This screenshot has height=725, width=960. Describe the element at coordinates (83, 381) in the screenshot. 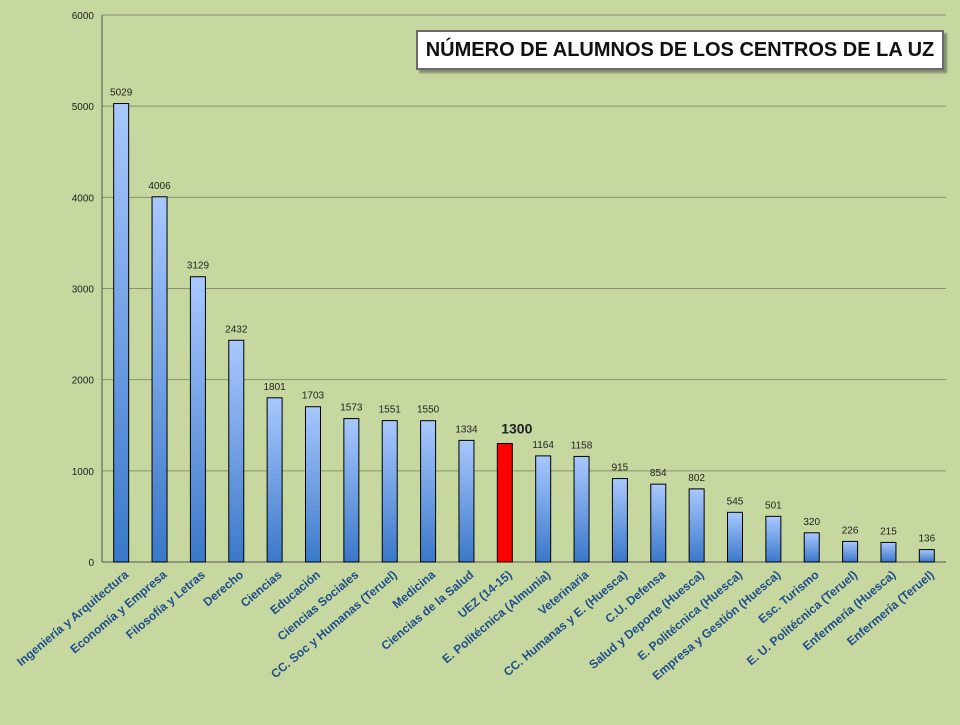

I see `y-tick-label: 2000` at that location.